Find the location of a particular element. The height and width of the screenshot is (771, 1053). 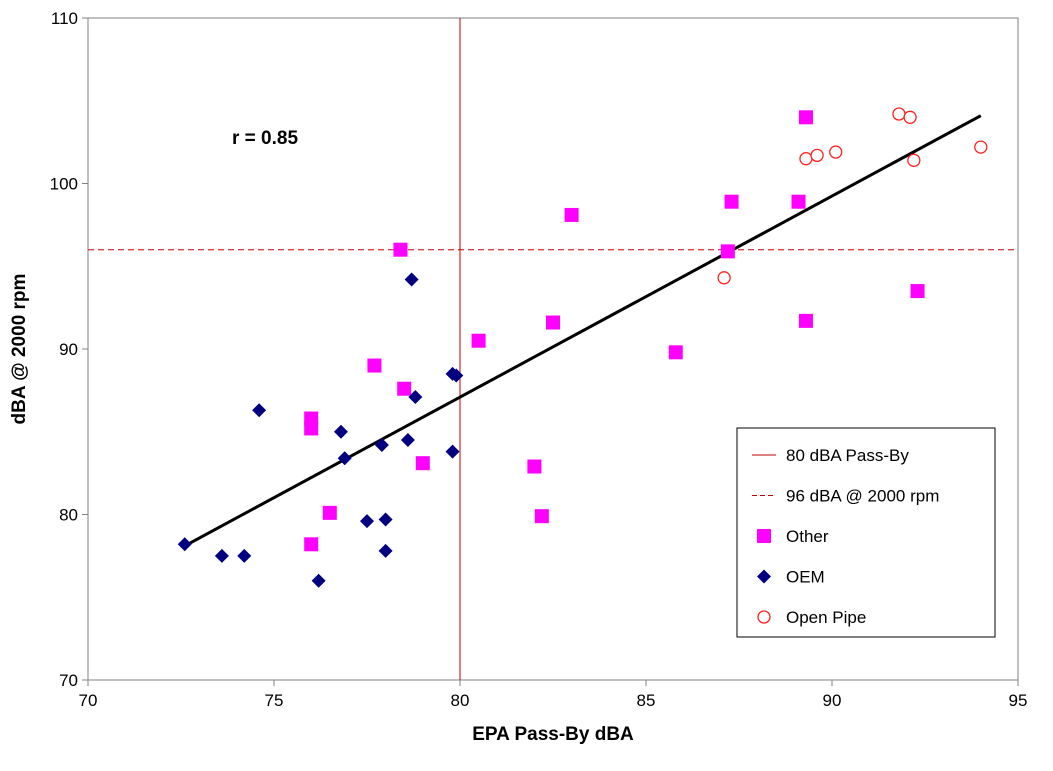

x-tick-label: 75 is located at coordinates (274, 700).